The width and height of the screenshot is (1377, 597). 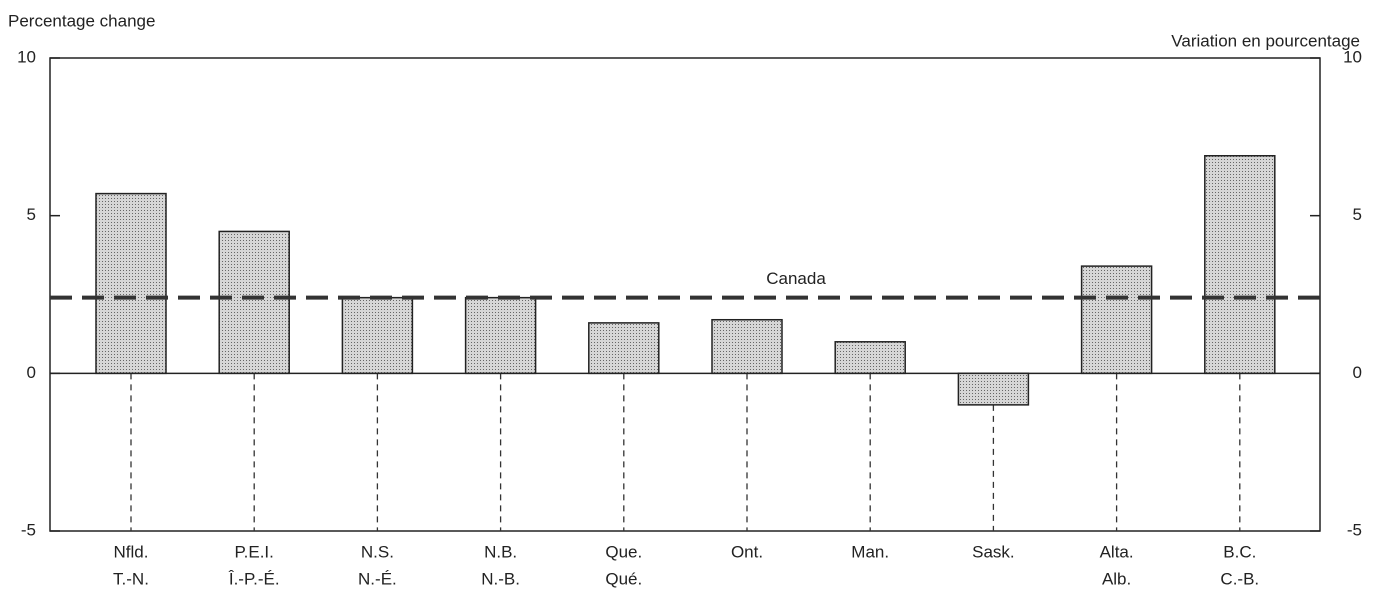 I want to click on y-tick-label: -5, so click(x=28, y=529).